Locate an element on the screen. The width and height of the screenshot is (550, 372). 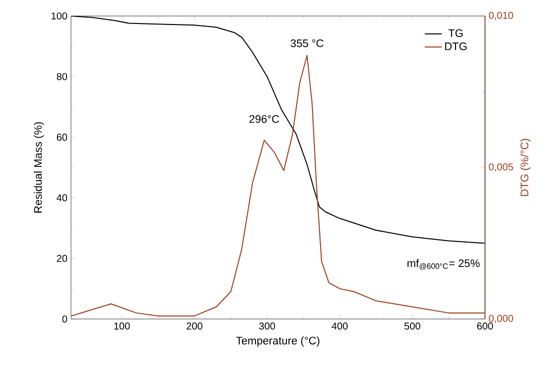
x-tick-label: 500 is located at coordinates (412, 326).